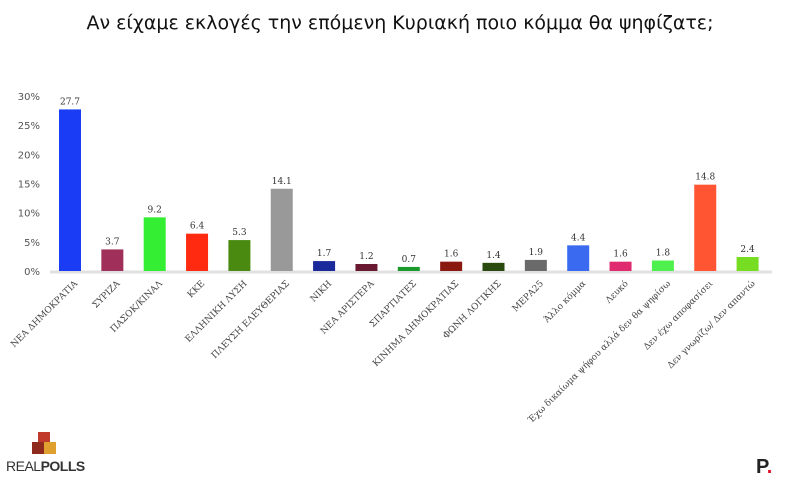  Describe the element at coordinates (29, 97) in the screenshot. I see `y-tick-label: 30%` at that location.